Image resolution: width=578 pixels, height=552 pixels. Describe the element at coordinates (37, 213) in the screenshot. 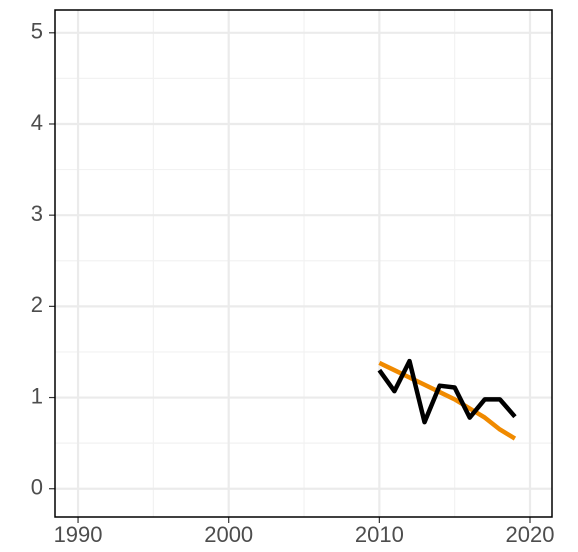

I see `y-tick-label: 3` at that location.